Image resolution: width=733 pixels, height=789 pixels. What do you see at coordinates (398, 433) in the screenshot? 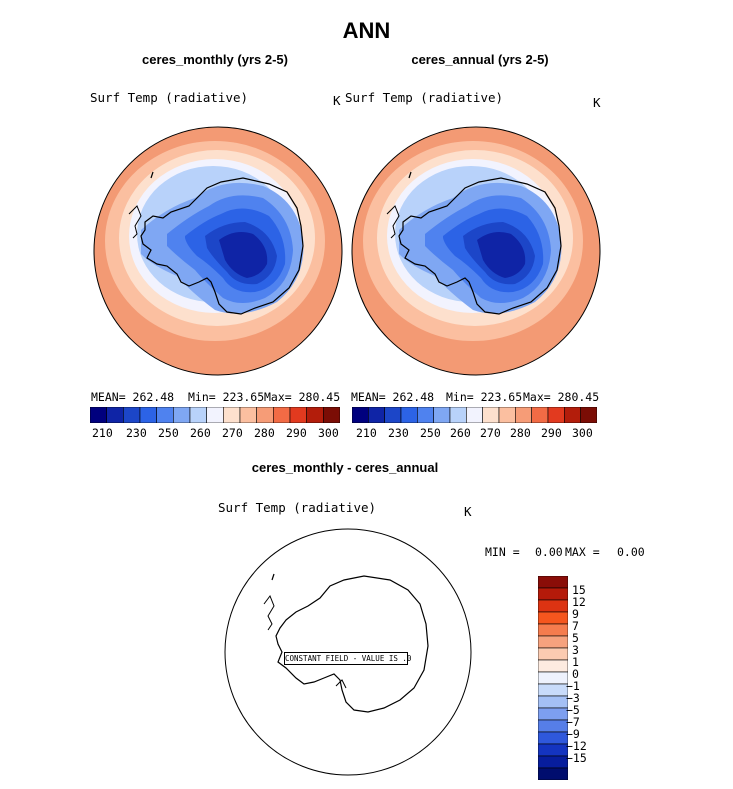
I see `cb2-tick: 230` at bounding box center [398, 433].